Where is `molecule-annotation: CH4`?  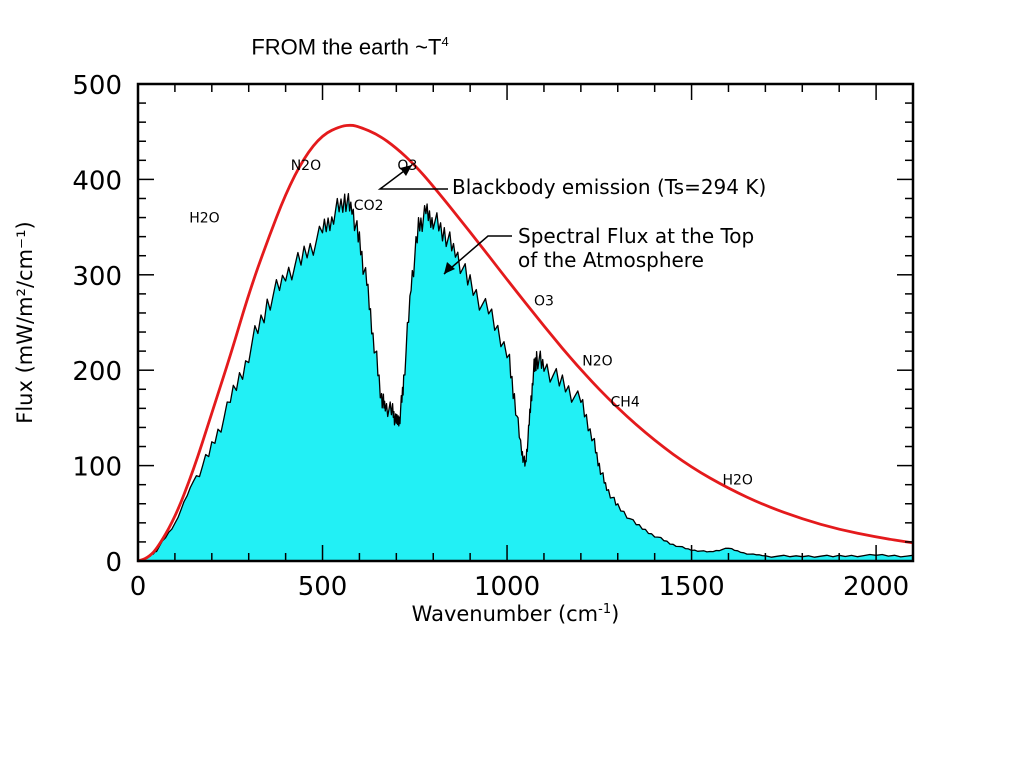 molecule-annotation: CH4 is located at coordinates (625, 402).